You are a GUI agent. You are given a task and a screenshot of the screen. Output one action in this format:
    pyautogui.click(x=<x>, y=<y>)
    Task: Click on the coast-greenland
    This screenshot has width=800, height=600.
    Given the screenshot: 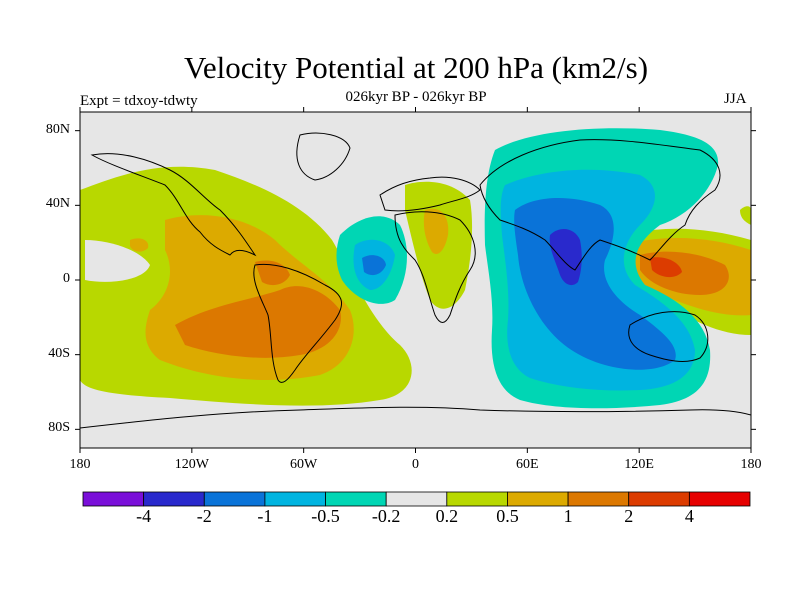 What is the action you would take?
    pyautogui.click(x=323, y=156)
    